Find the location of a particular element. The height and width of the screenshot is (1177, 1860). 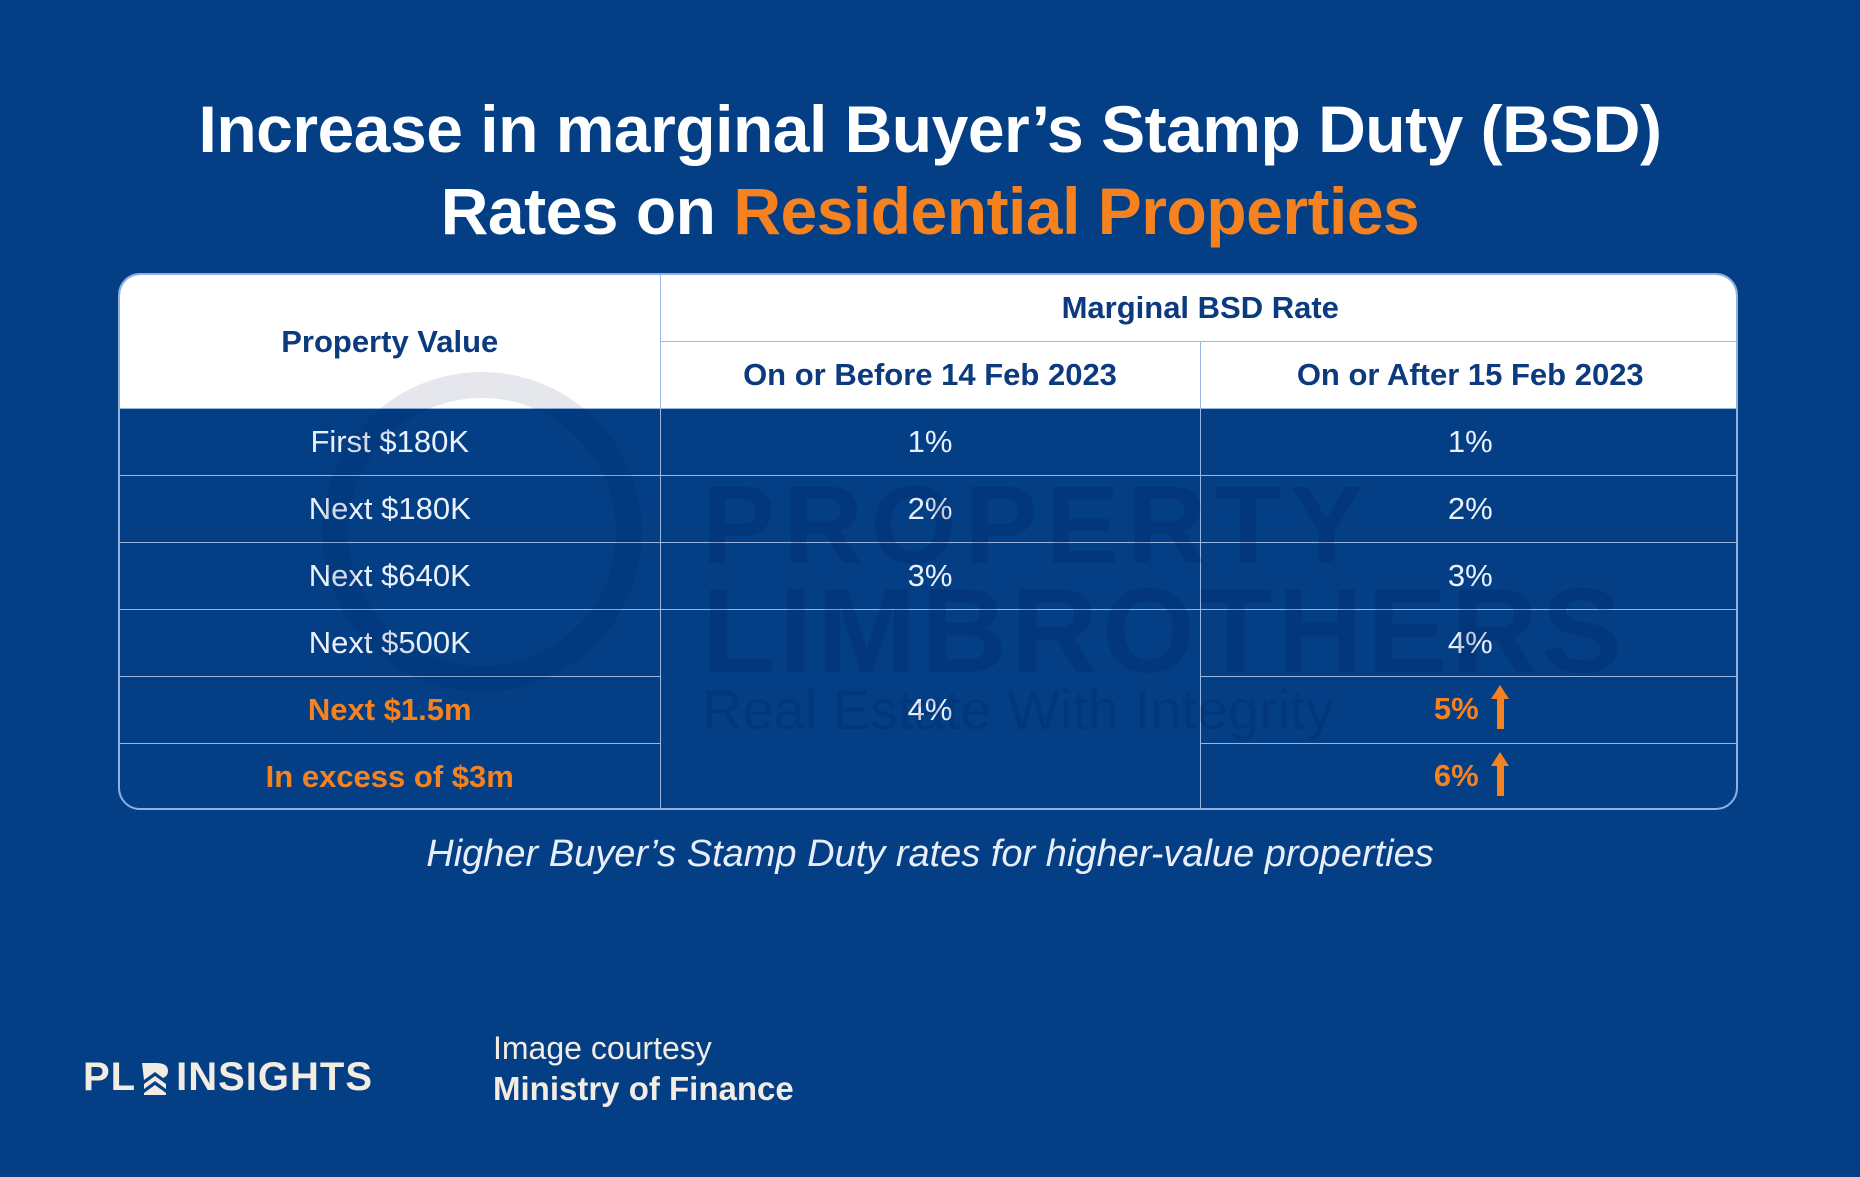

plb-insights-logo: PL INSIGHTS is located at coordinates (228, 1077).